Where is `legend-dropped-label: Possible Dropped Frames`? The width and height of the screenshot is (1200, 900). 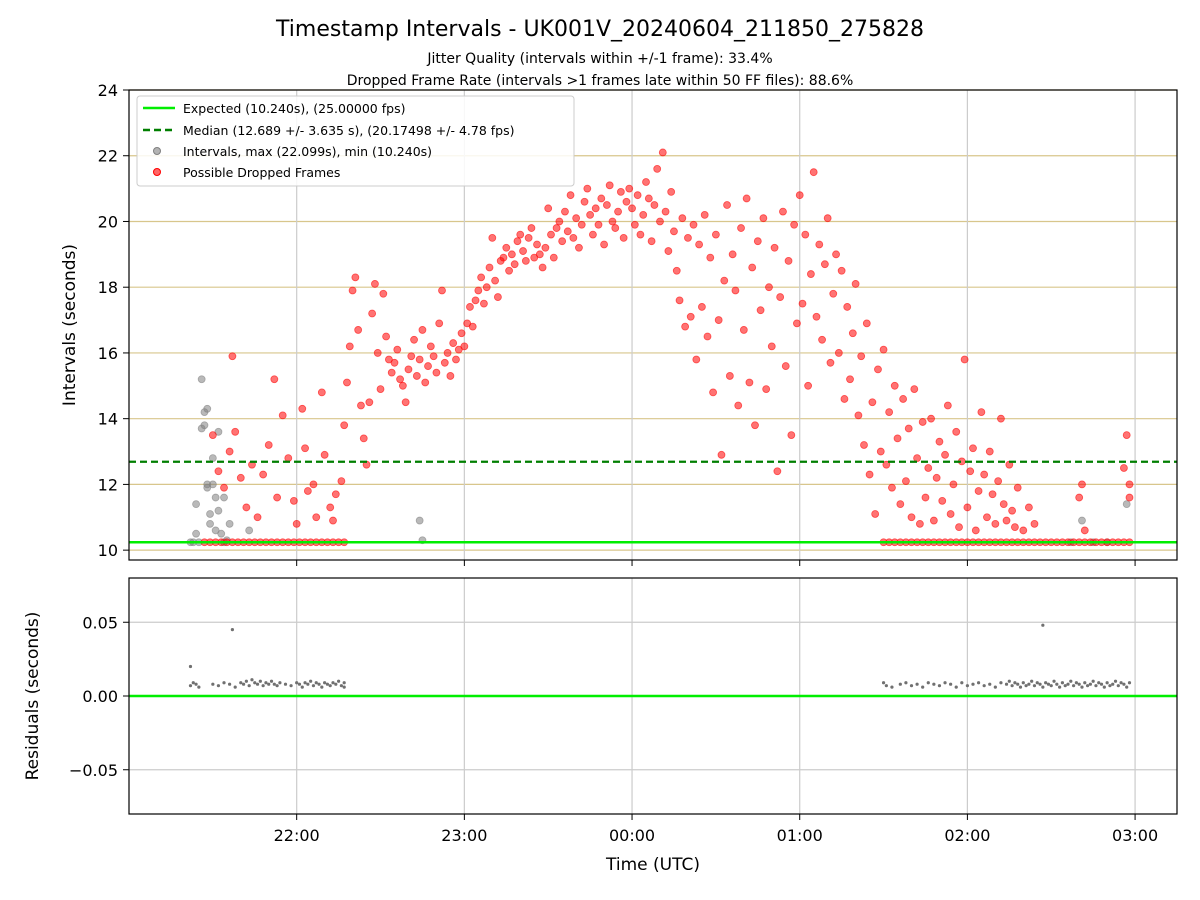 legend-dropped-label: Possible Dropped Frames is located at coordinates (261, 172).